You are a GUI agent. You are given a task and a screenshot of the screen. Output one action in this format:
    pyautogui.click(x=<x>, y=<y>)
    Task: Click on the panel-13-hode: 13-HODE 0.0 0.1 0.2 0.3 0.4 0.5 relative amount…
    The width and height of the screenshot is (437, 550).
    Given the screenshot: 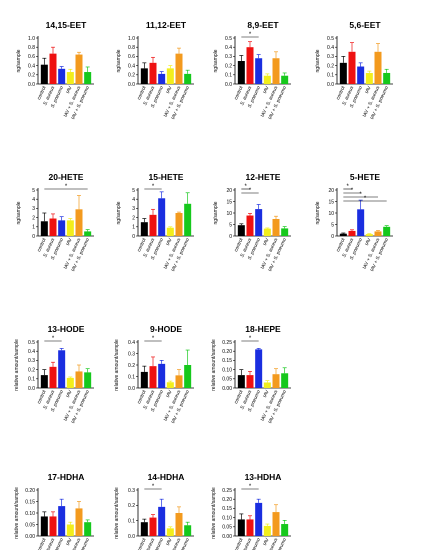 What is the action you would take?
    pyautogui.click(x=54, y=374)
    